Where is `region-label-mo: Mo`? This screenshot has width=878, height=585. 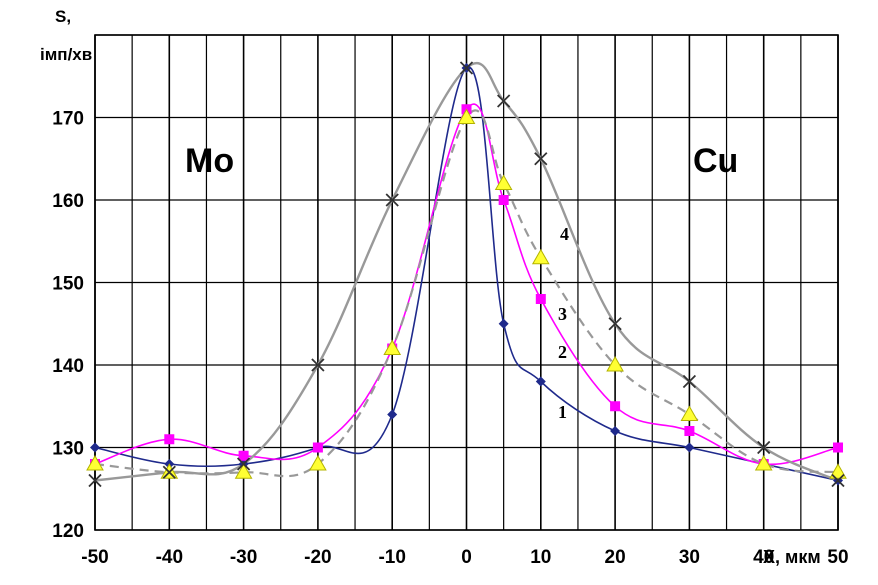 region-label-mo: Mo is located at coordinates (209, 161).